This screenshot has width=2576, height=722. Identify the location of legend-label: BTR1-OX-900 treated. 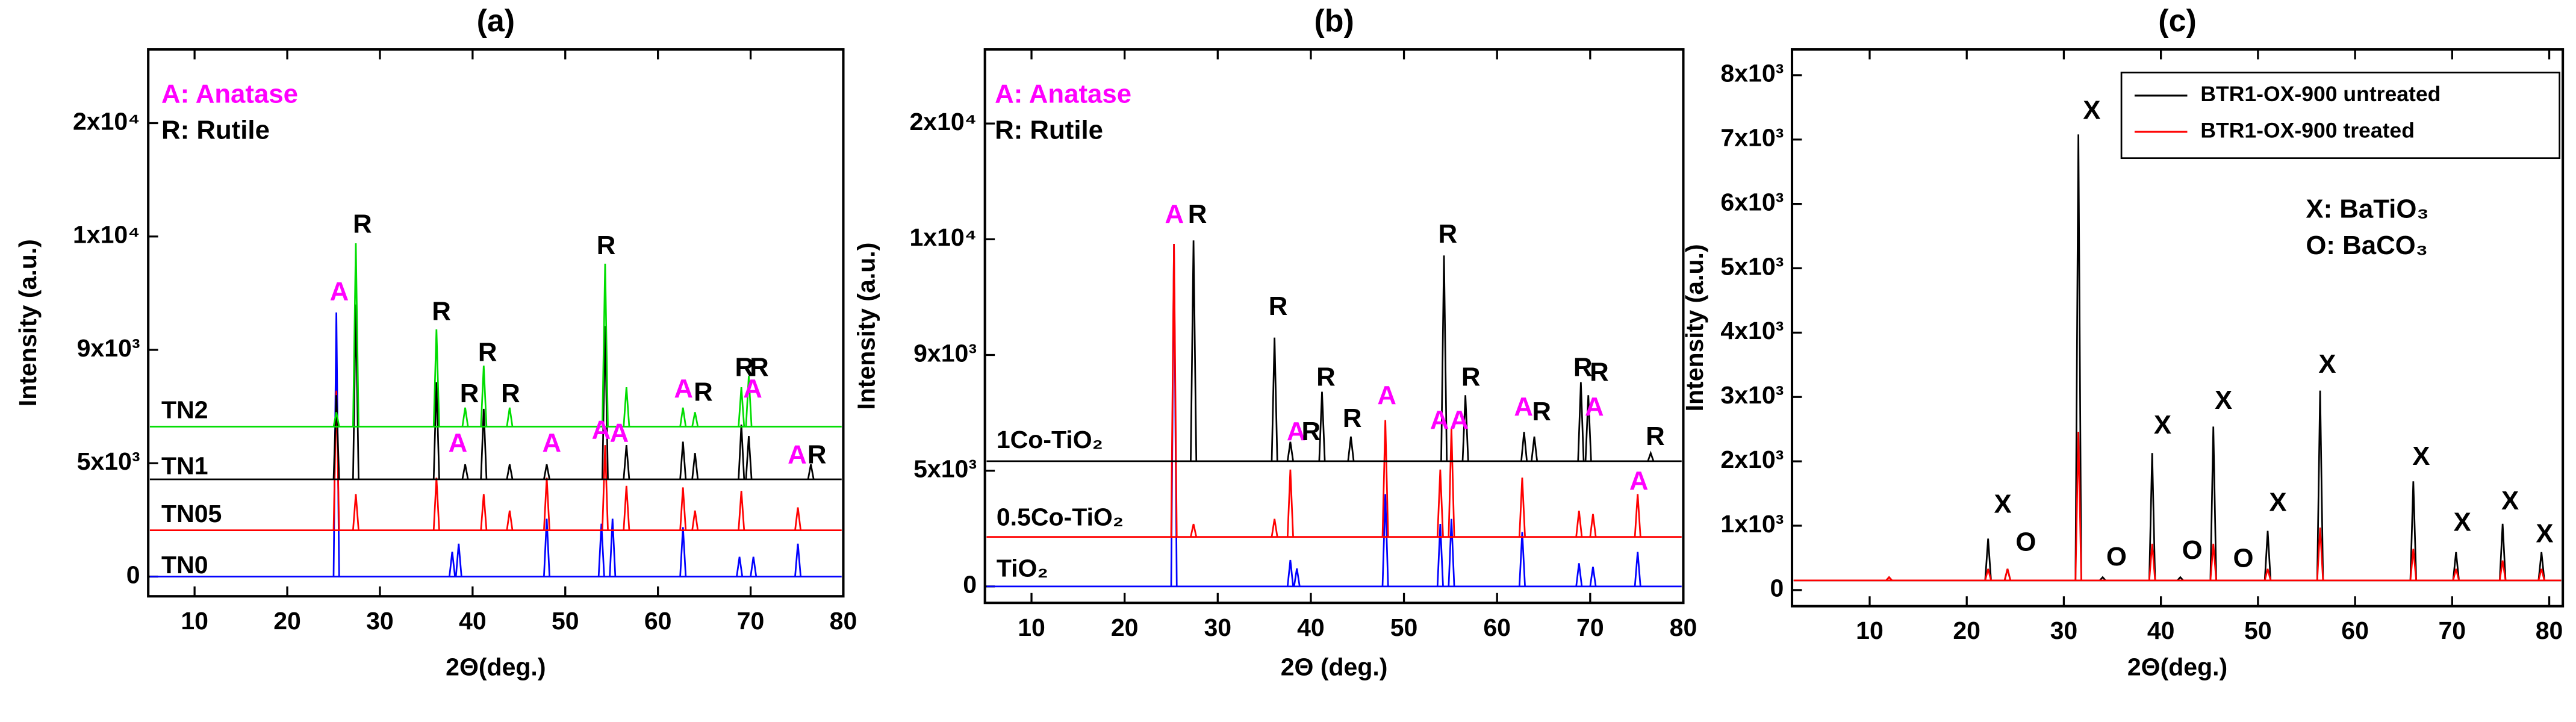
(2308, 130).